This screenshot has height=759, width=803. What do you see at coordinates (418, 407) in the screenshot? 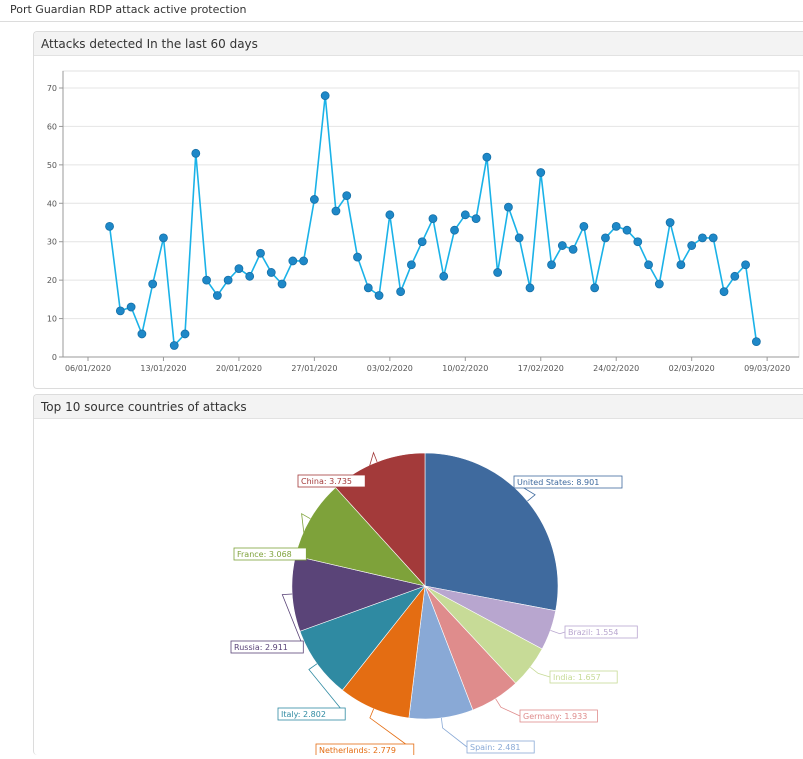
I see `pie-panel-title: Top 10 source countries of attacks` at bounding box center [418, 407].